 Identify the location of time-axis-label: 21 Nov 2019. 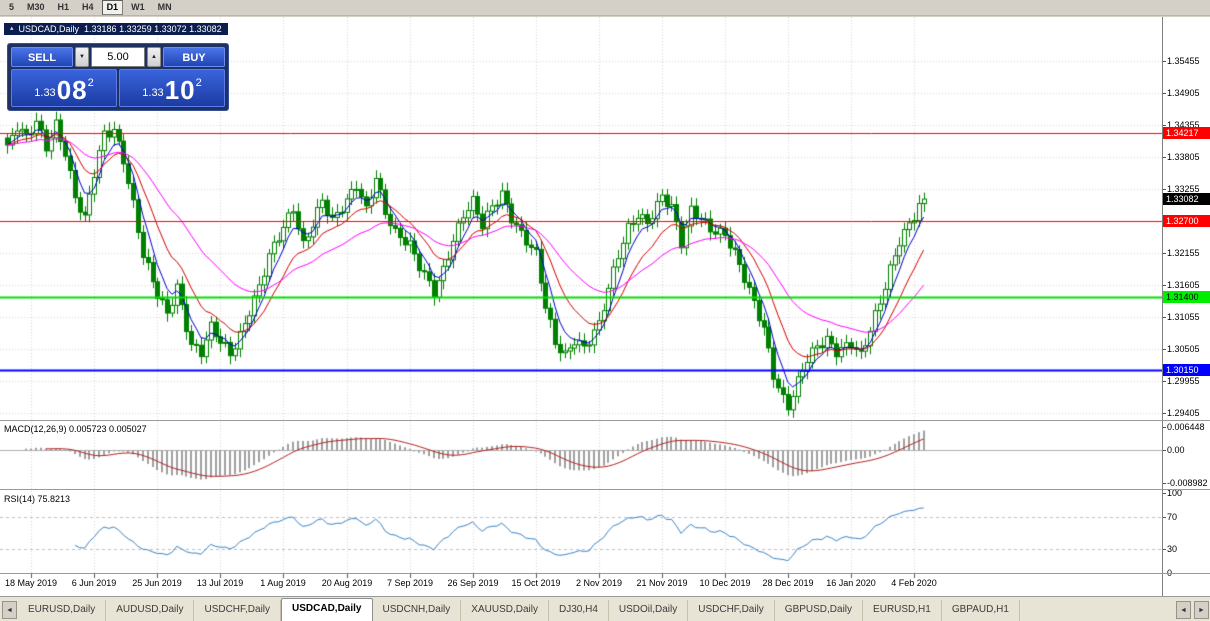
(662, 583).